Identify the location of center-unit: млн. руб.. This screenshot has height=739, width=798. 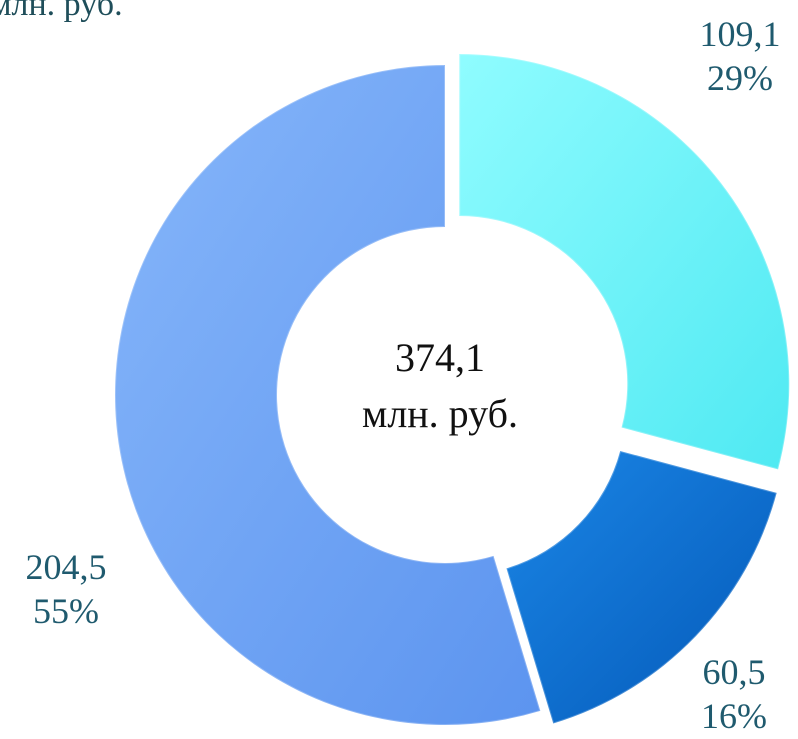
(440, 413).